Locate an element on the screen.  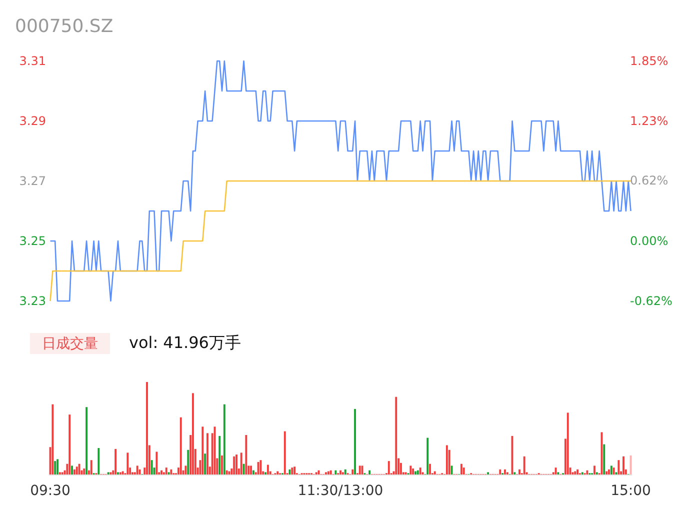
y2-tick-label: 0.00% is located at coordinates (649, 241).